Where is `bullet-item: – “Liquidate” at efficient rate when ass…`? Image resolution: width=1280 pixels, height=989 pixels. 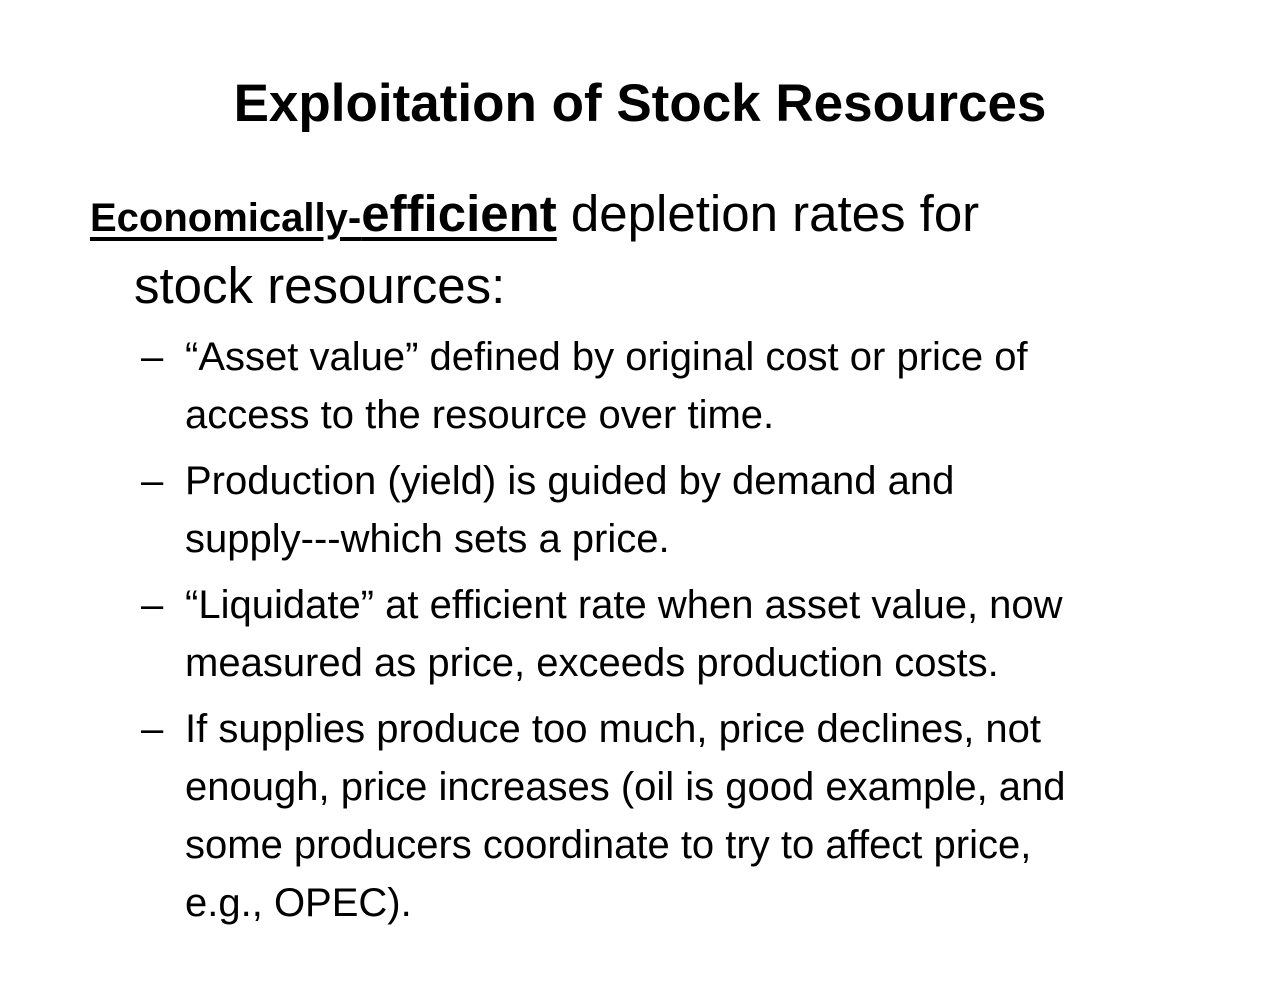
bullet-item: – “Liquidate” at efficient rate when ass… is located at coordinates (681, 634).